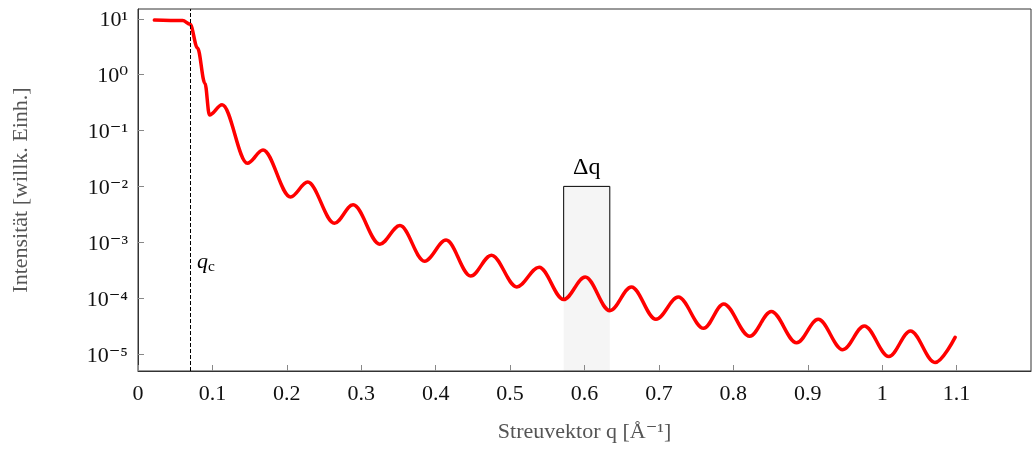 The width and height of the screenshot is (1033, 466). What do you see at coordinates (287, 392) in the screenshot?
I see `x-tick-label: 0.2` at bounding box center [287, 392].